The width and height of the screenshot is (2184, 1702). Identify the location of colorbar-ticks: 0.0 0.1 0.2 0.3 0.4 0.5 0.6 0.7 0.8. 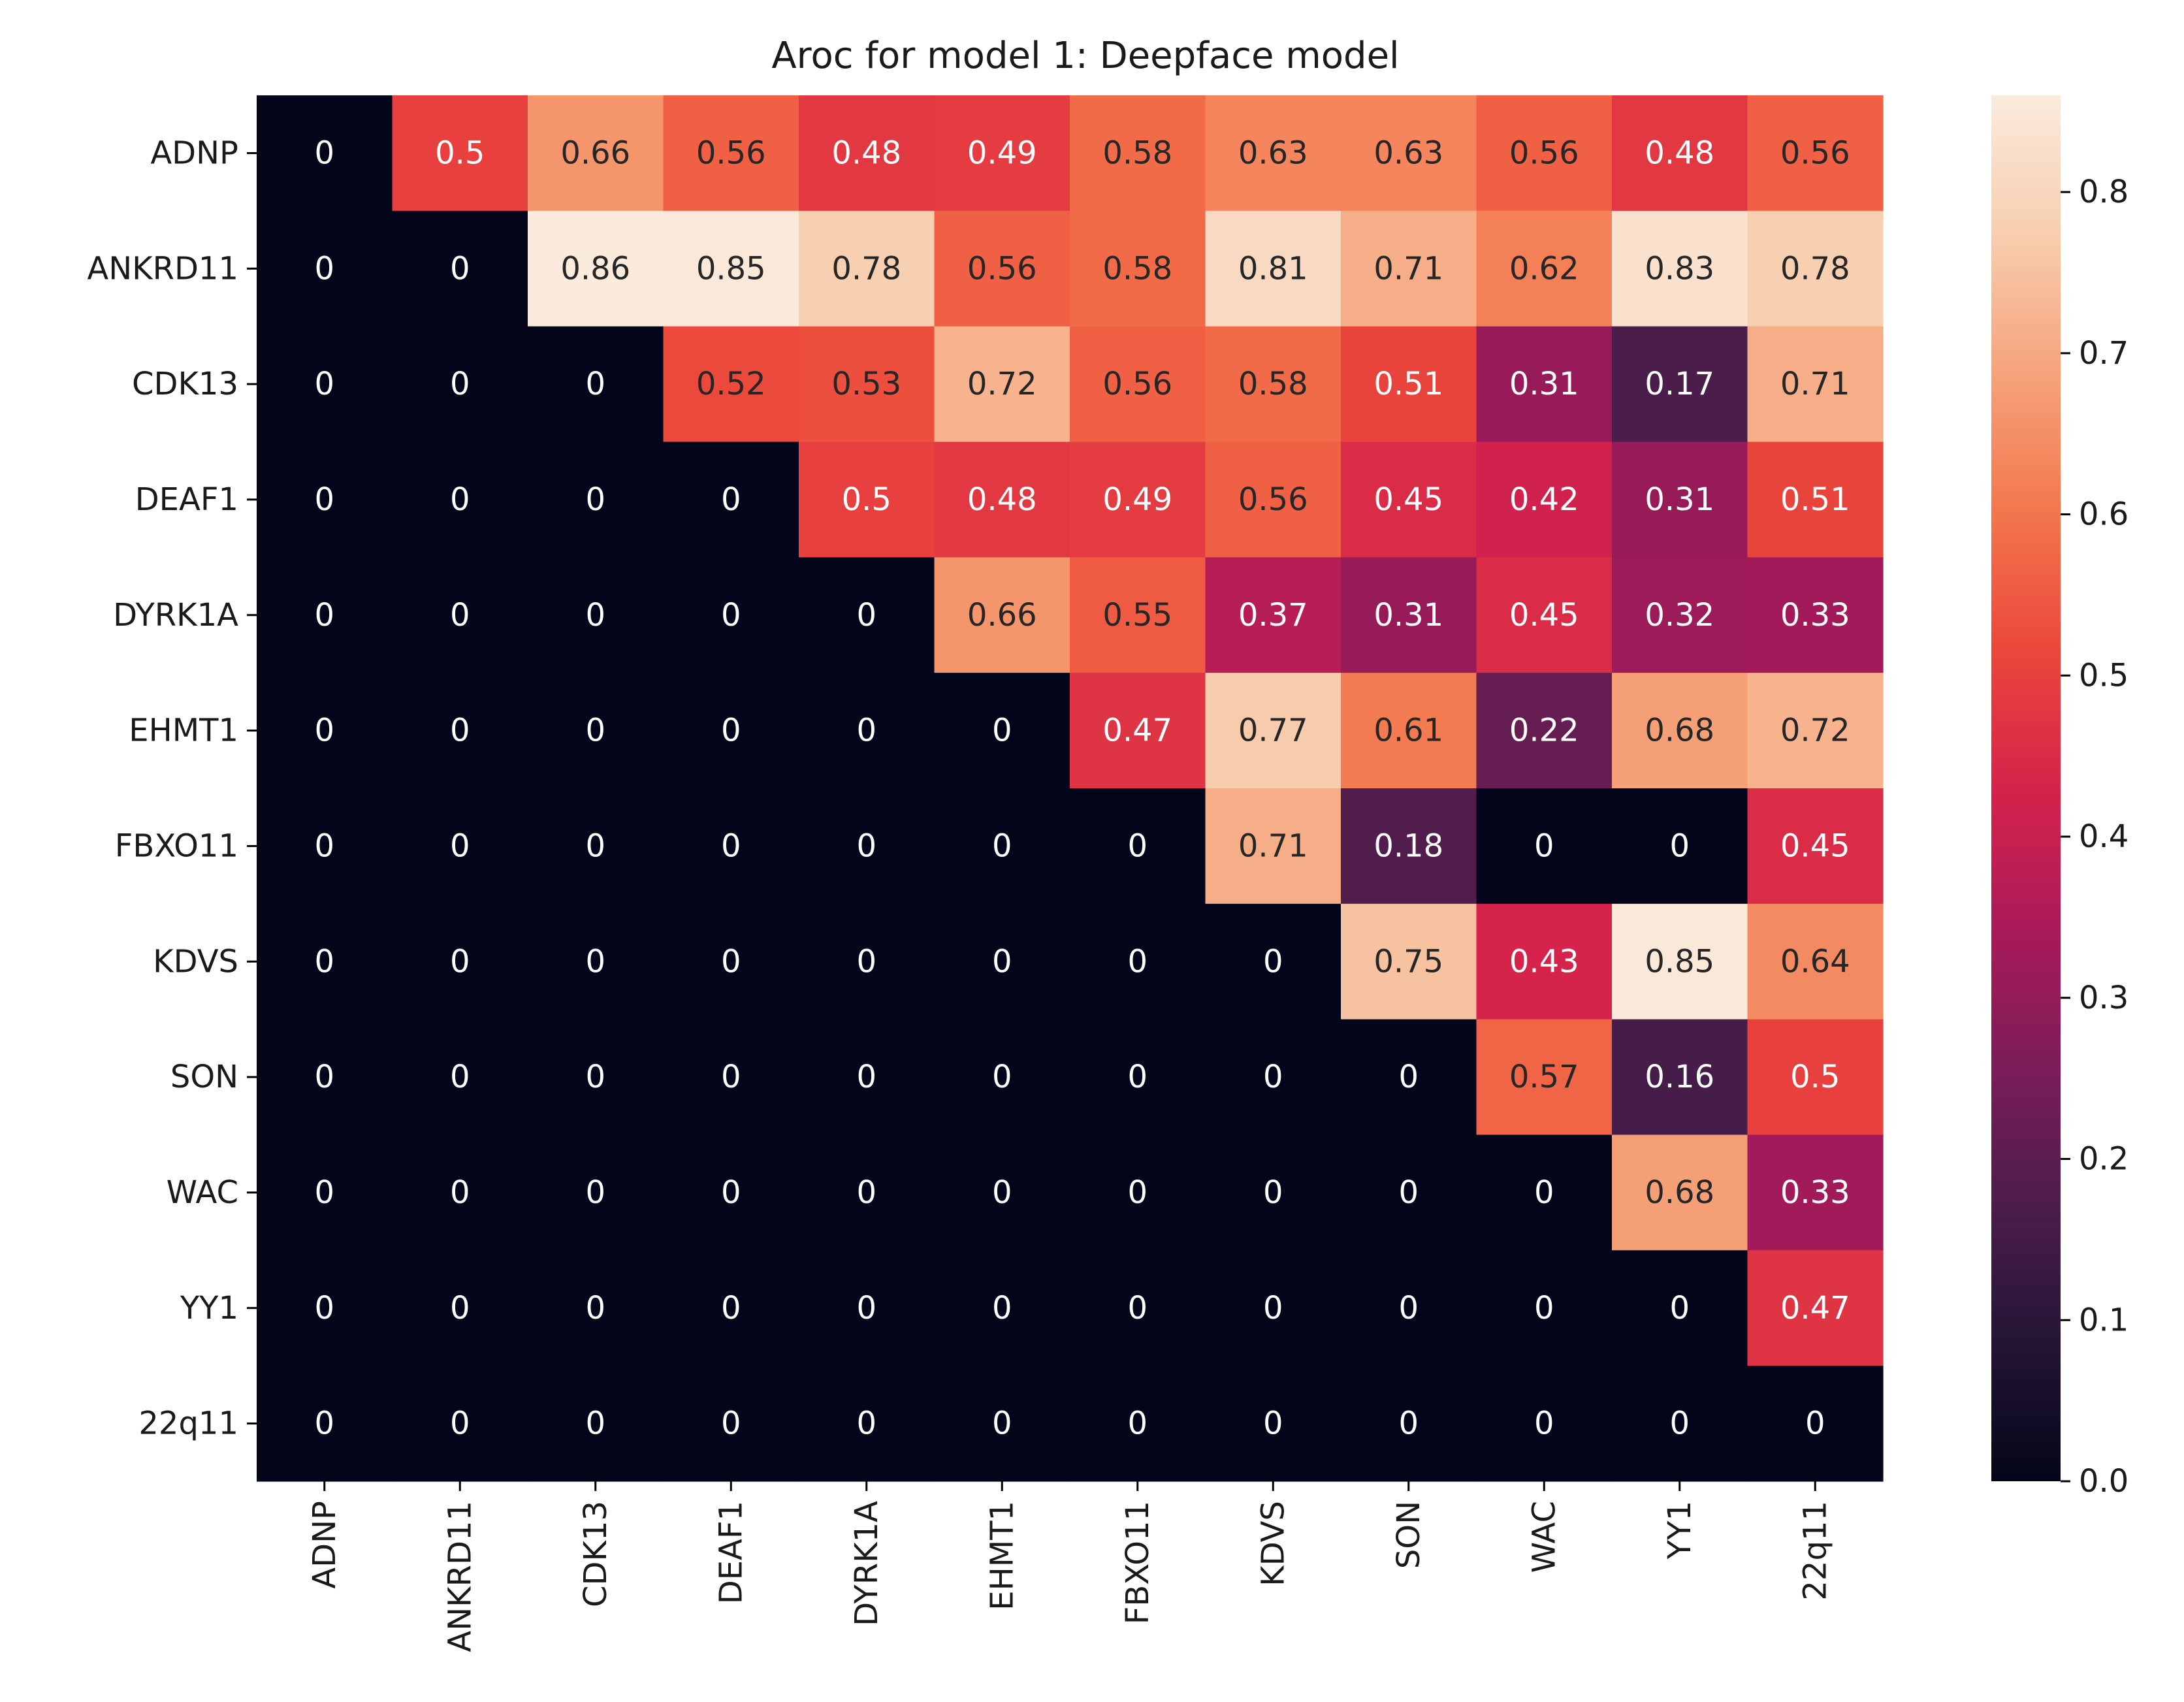
(2094, 837).